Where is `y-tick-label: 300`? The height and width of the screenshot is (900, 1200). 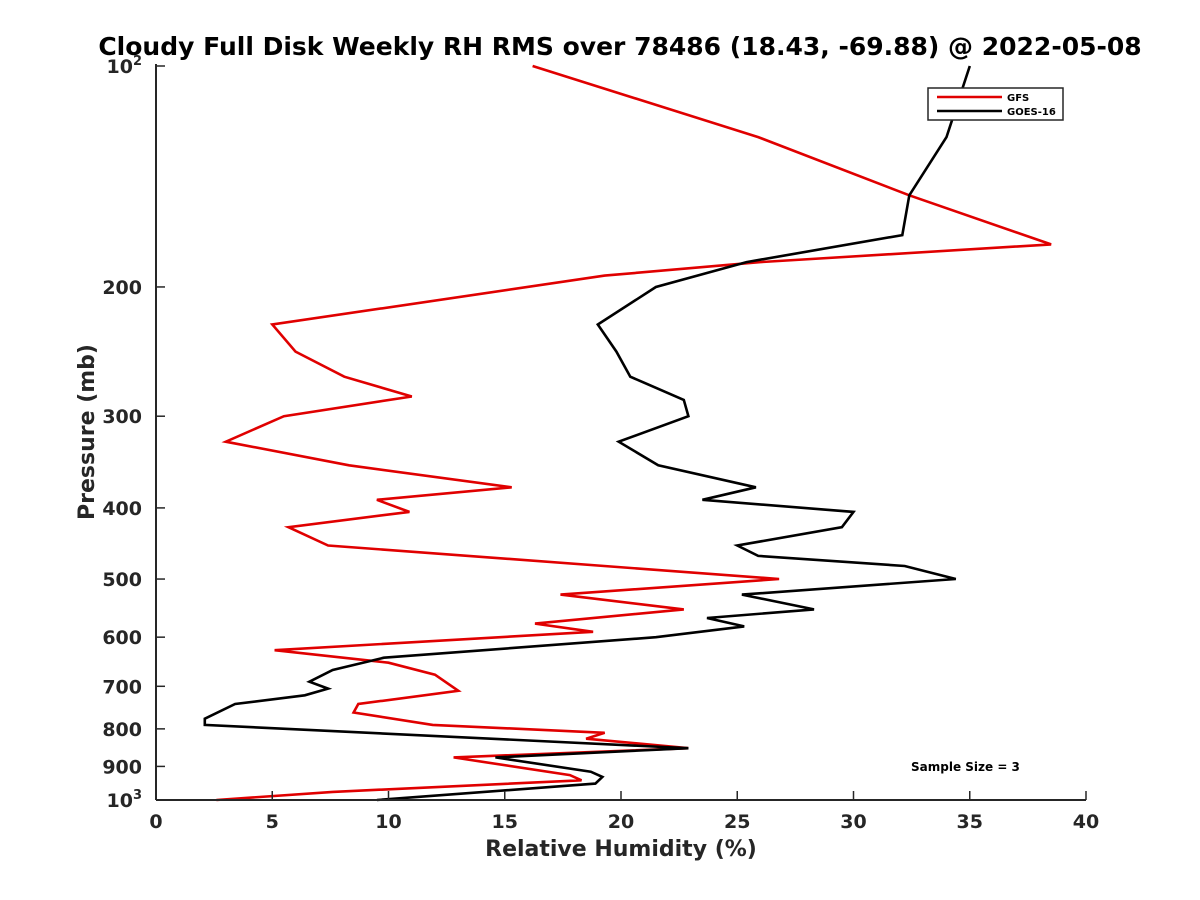 y-tick-label: 300 is located at coordinates (122, 417).